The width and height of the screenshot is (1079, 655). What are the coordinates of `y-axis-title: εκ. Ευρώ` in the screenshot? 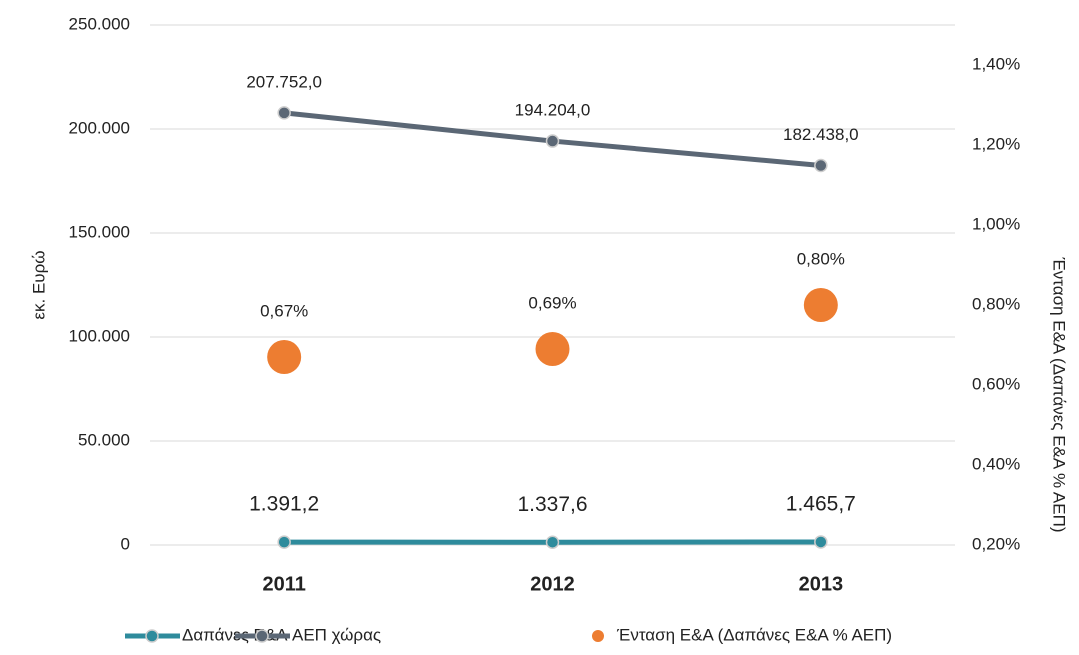 It's located at (38, 284).